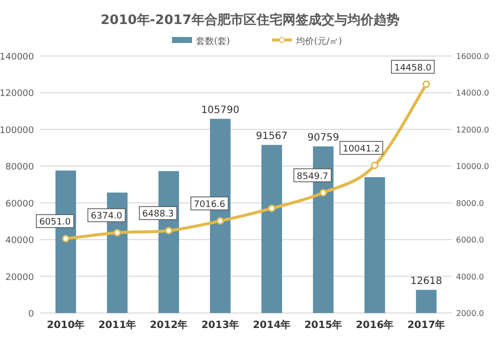  What do you see at coordinates (470, 277) in the screenshot?
I see `y2-tick-label: 4000.0` at bounding box center [470, 277].